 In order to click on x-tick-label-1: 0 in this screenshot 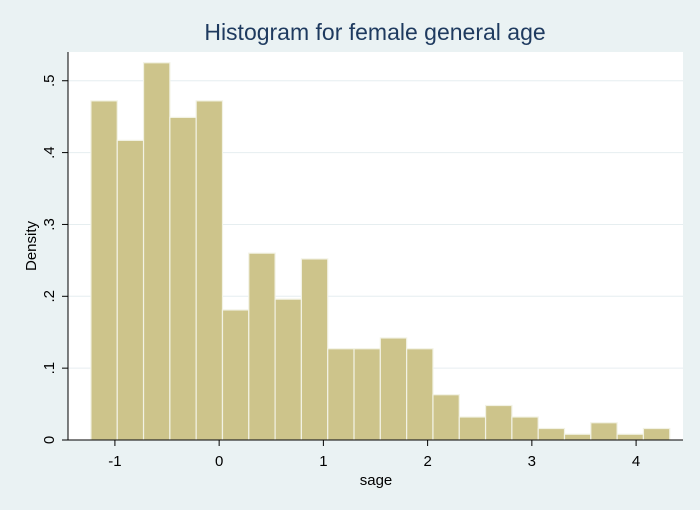, I will do `click(219, 461)`.